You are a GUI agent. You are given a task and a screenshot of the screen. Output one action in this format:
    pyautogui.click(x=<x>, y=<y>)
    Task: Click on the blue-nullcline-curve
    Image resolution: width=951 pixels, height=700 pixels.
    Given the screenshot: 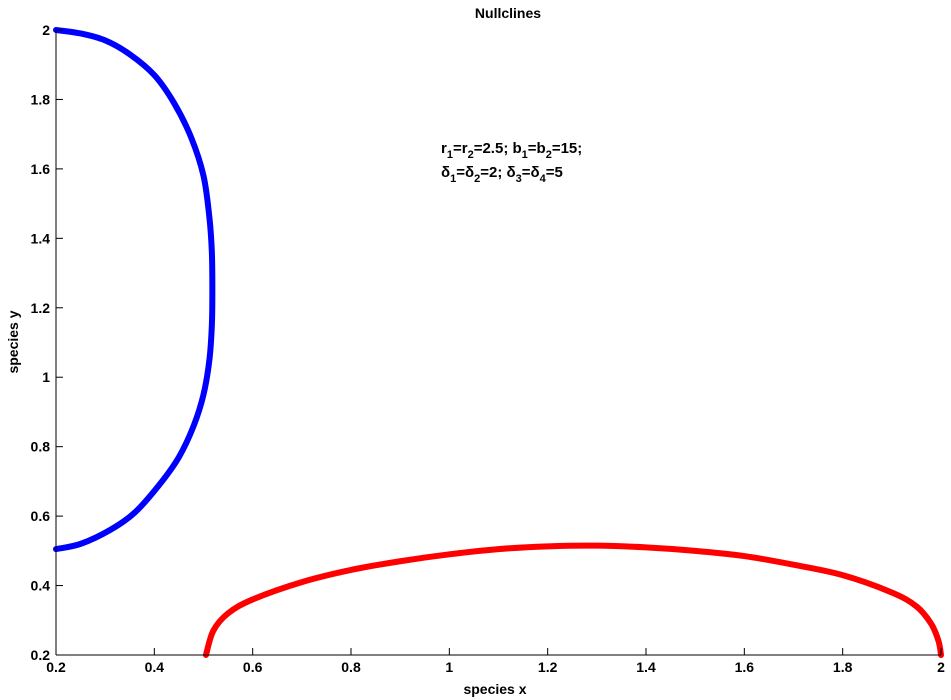 What is the action you would take?
    pyautogui.click(x=134, y=290)
    